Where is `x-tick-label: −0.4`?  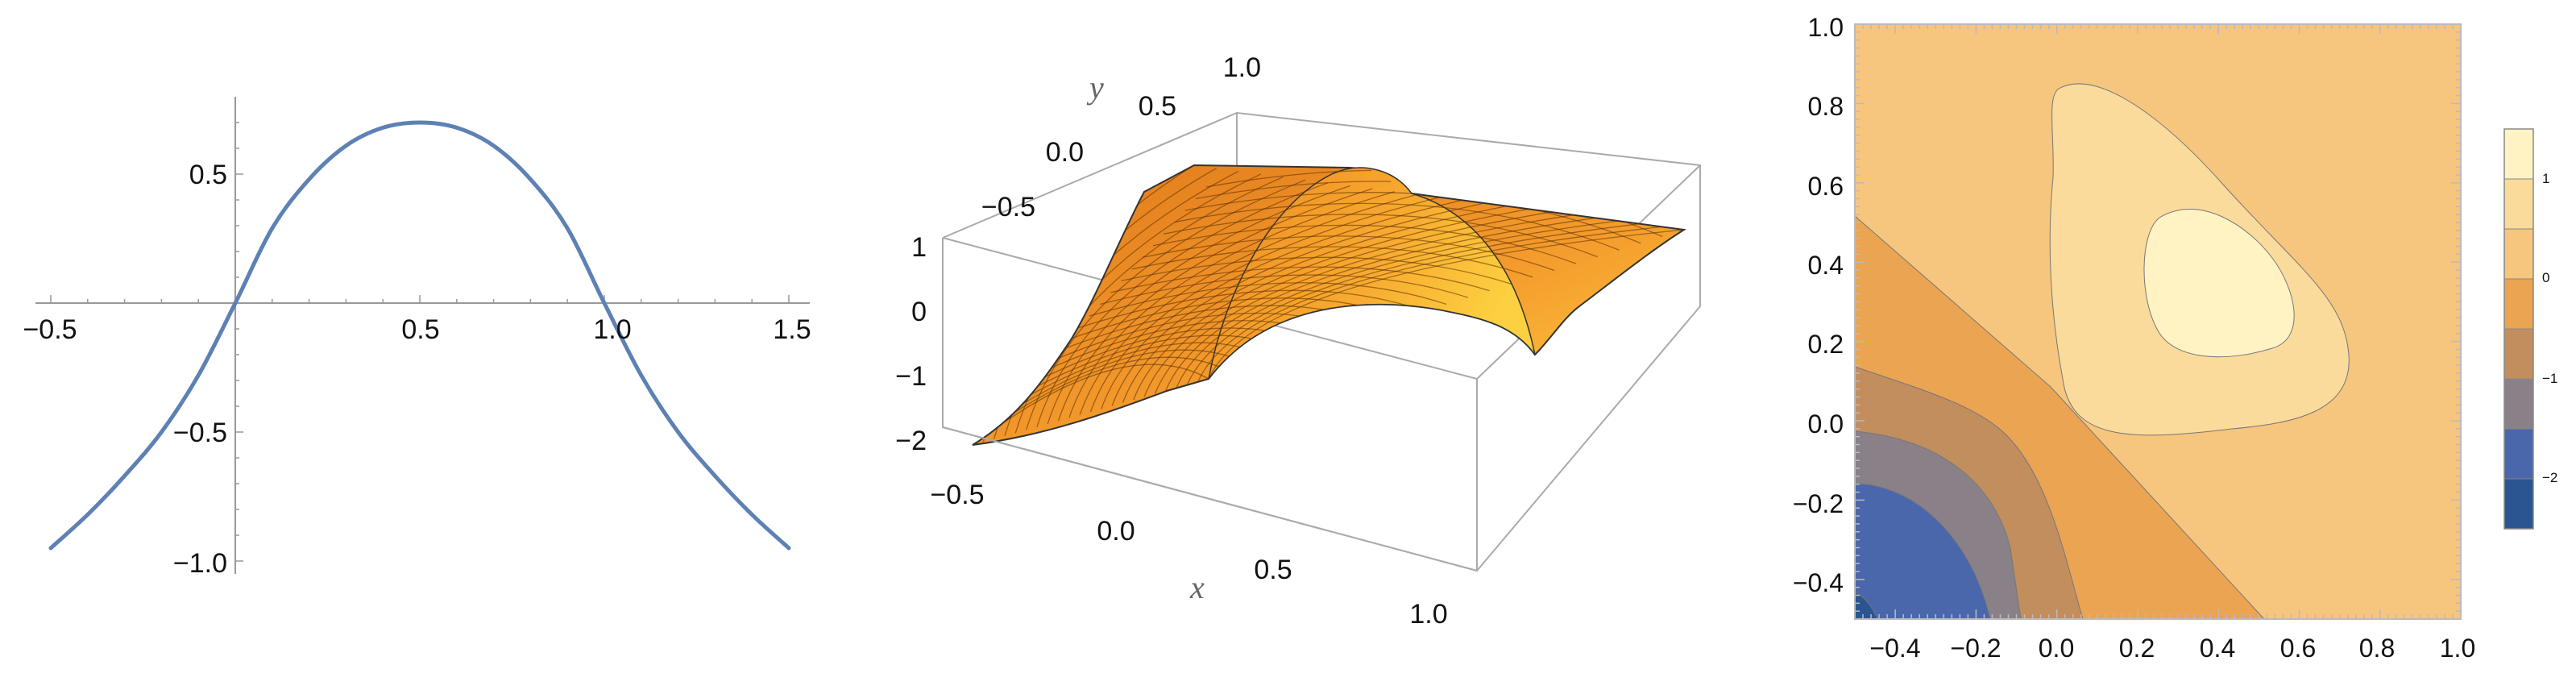 x-tick-label: −0.4 is located at coordinates (1894, 649).